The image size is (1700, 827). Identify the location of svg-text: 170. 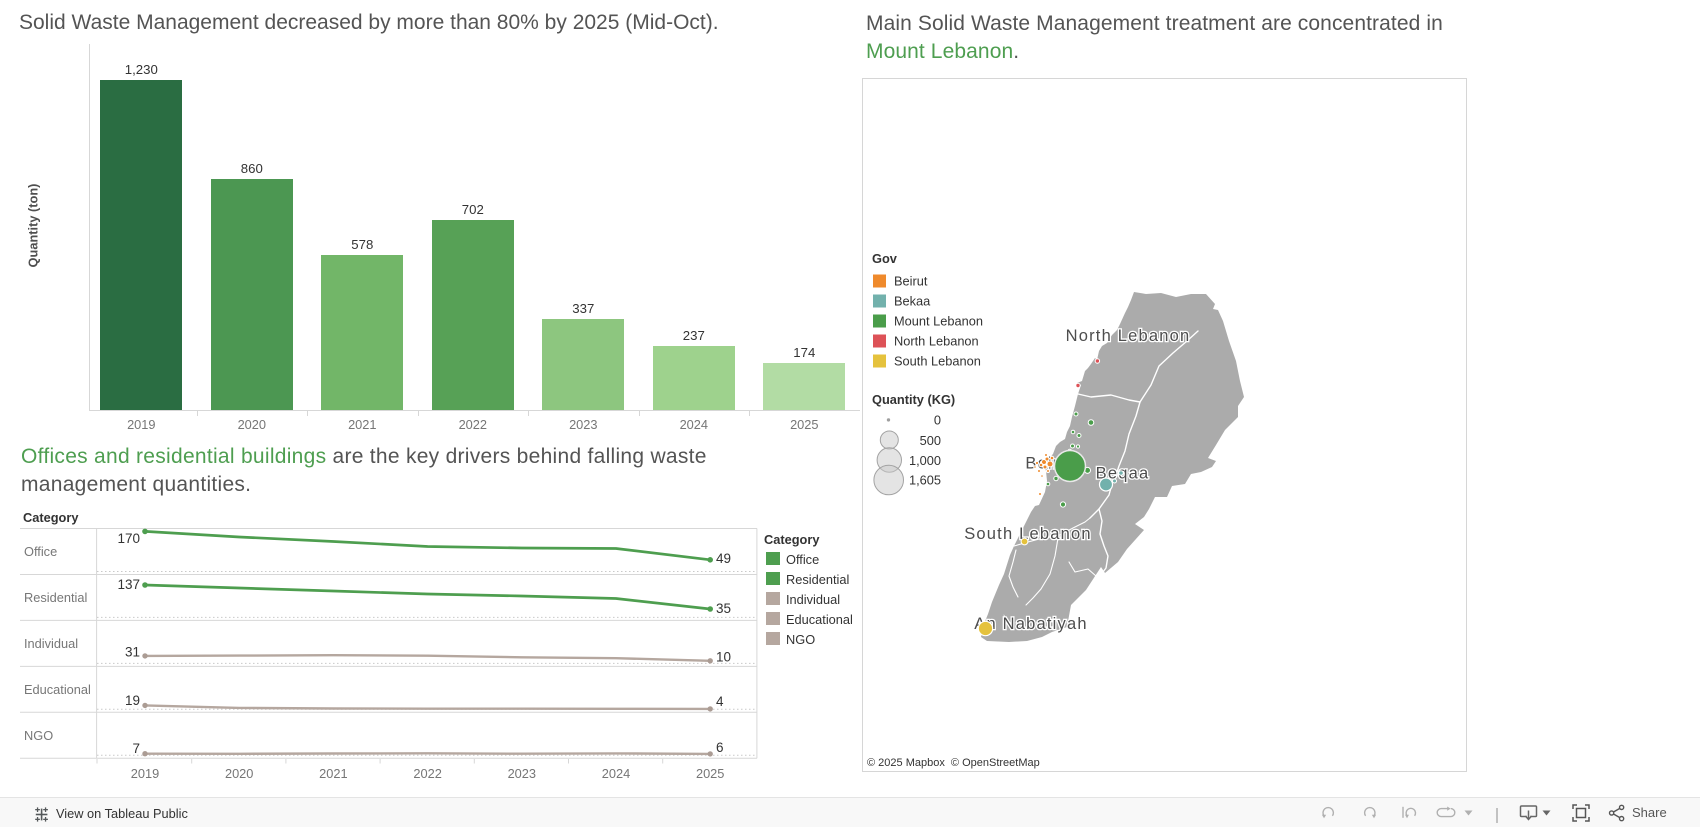
(128, 538).